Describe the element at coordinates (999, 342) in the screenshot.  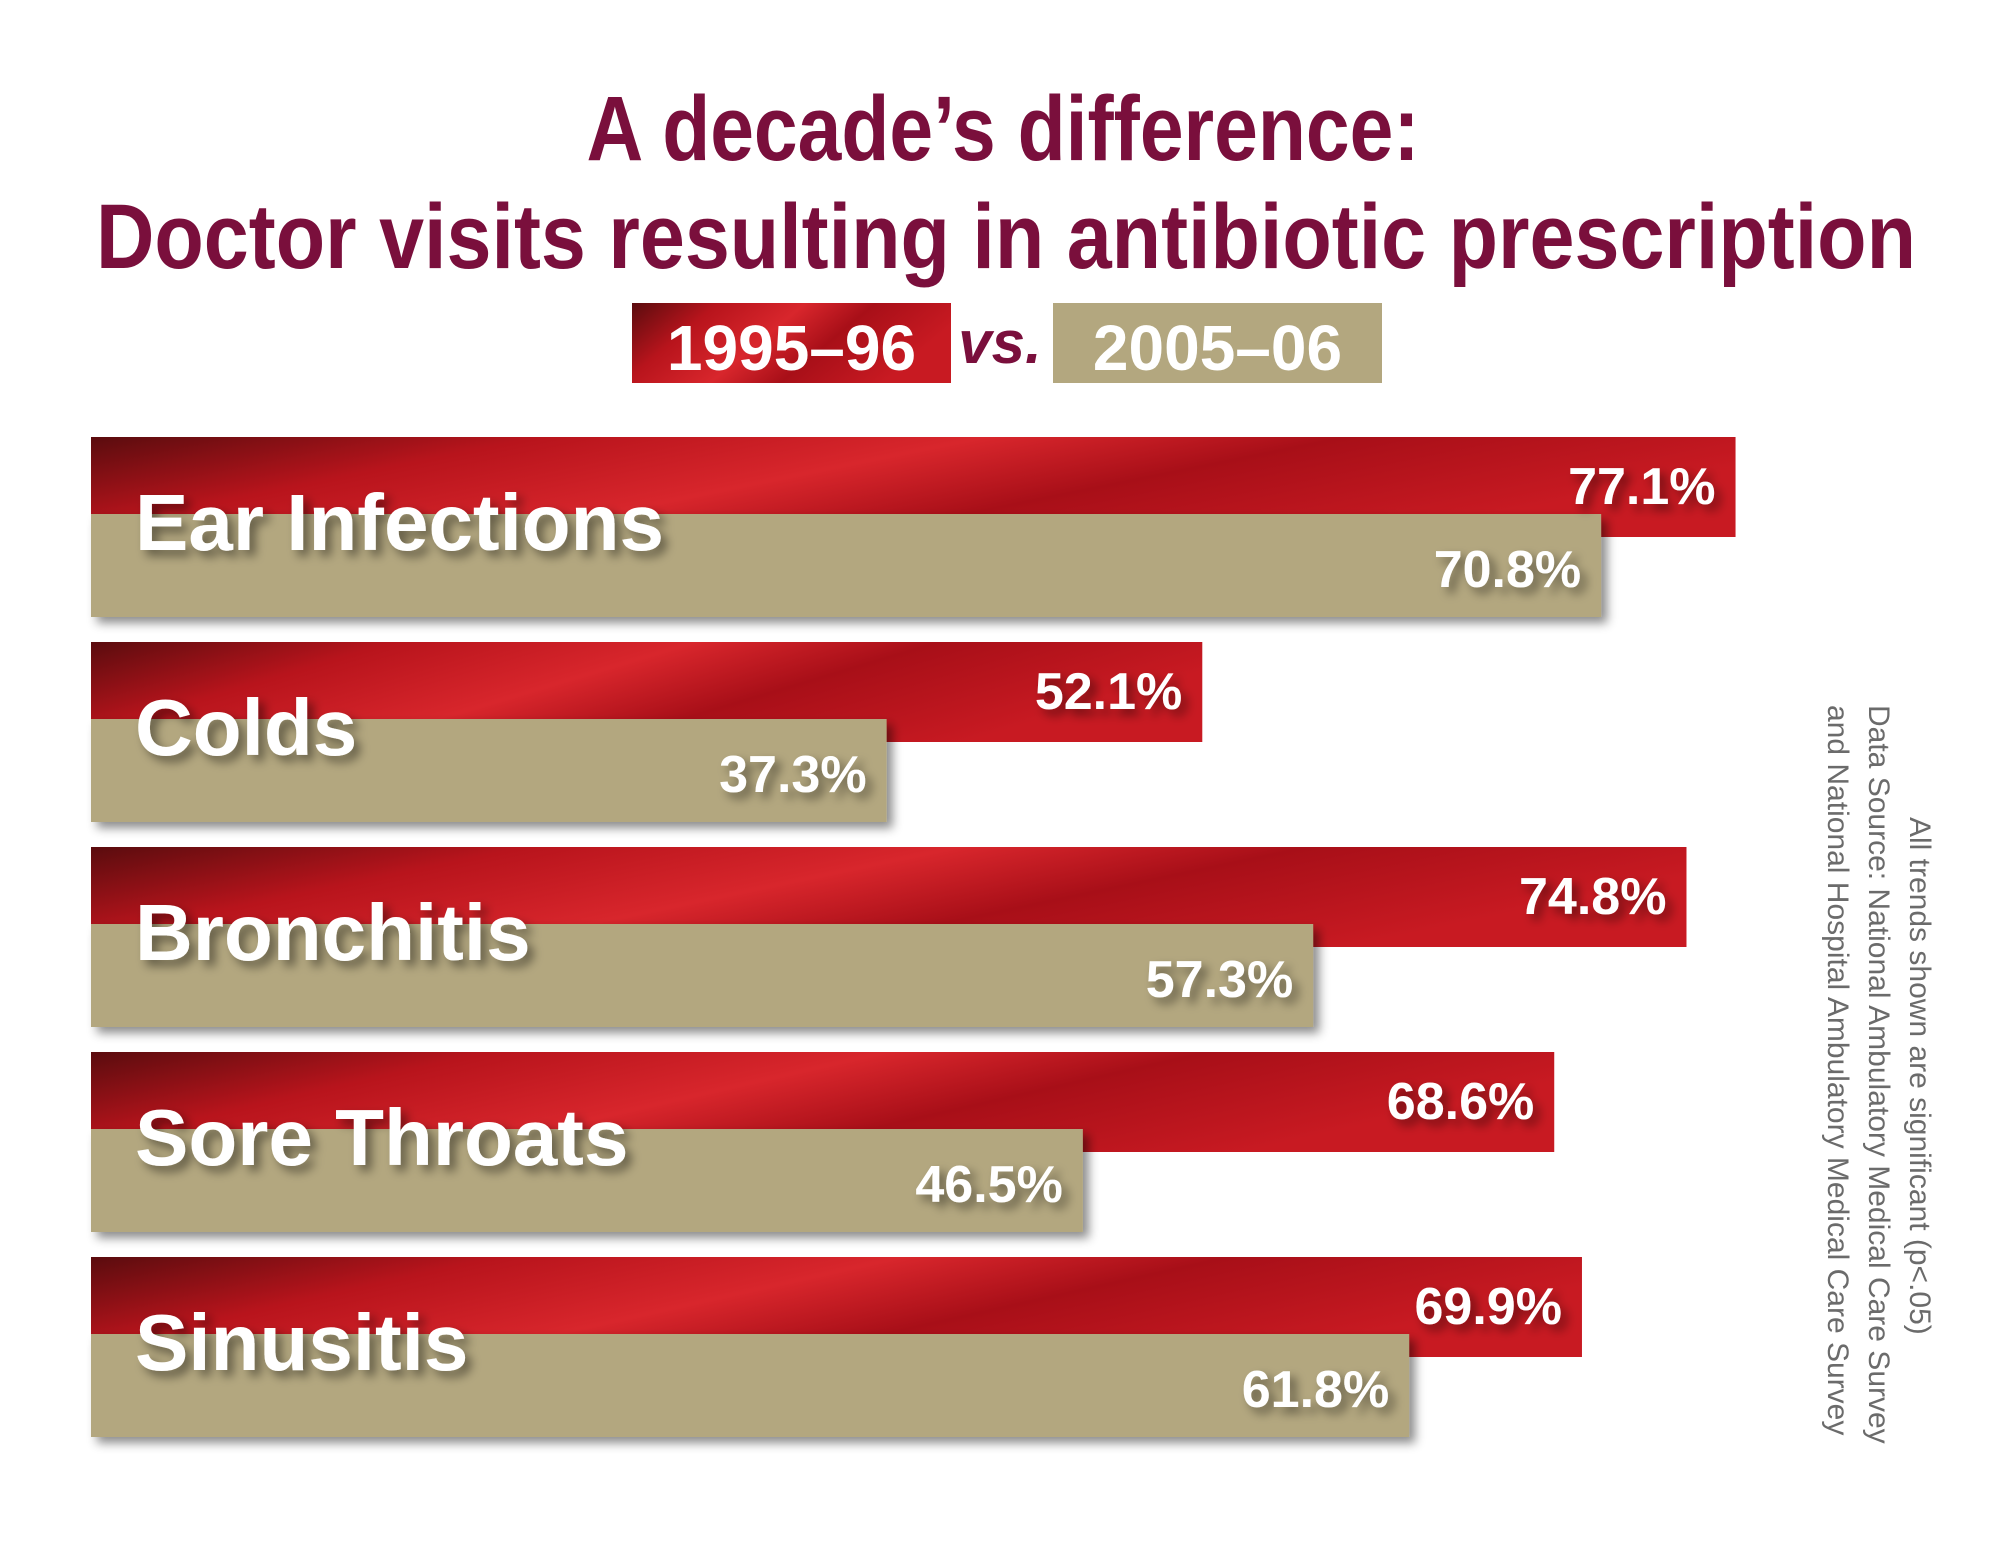
I see `legend-separator: vs.` at that location.